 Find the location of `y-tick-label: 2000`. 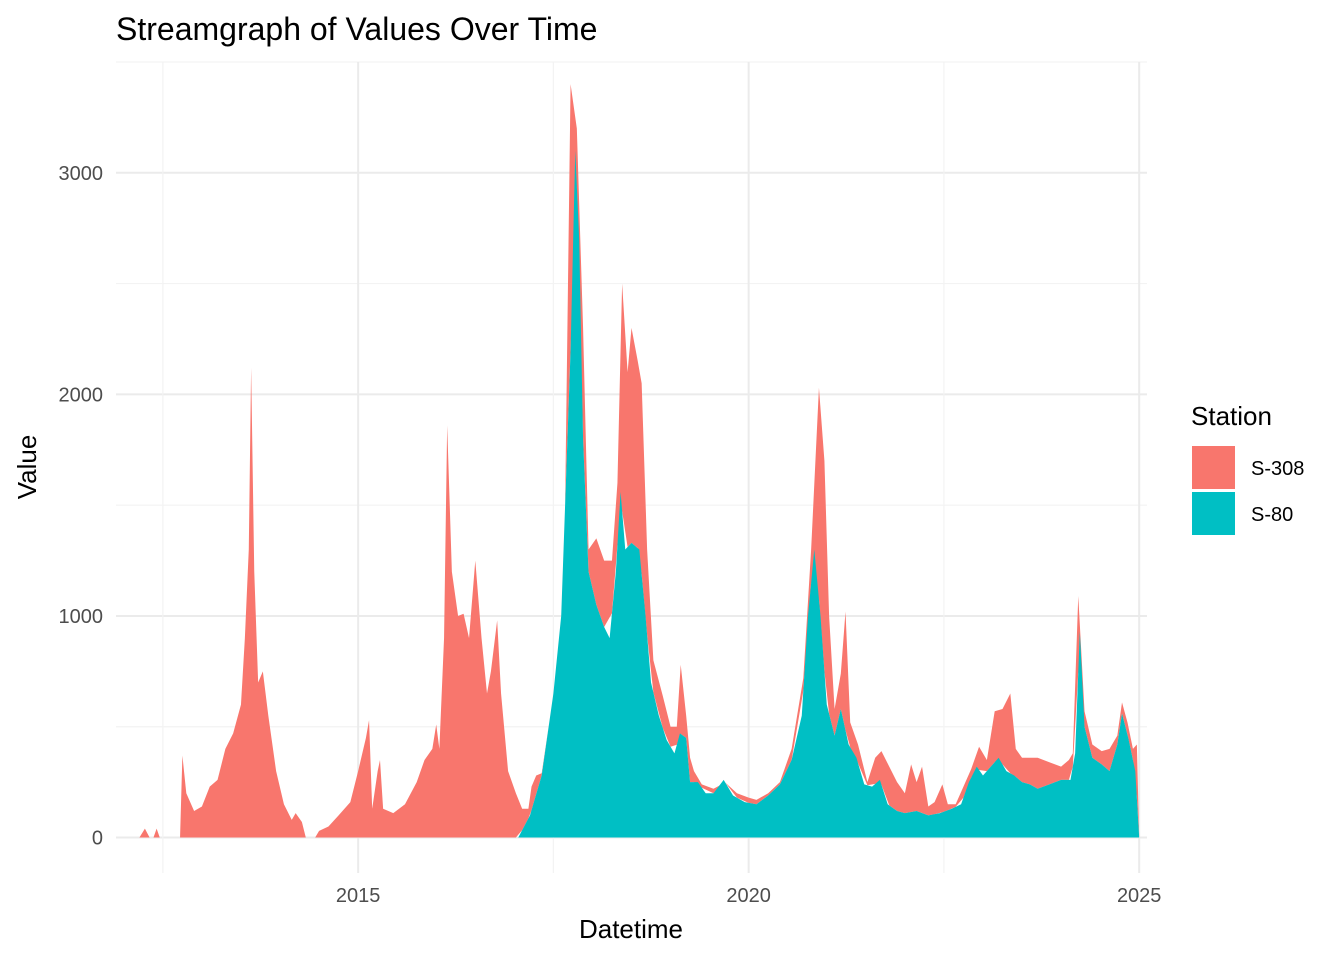

y-tick-label: 2000 is located at coordinates (81, 395).